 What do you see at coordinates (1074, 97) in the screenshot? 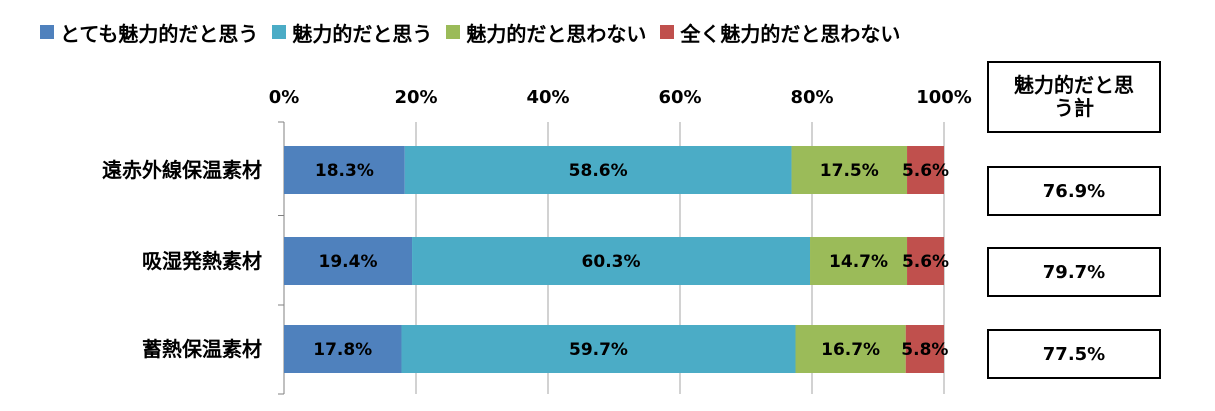
I see `total-header: 魅力的だと思う計` at bounding box center [1074, 97].